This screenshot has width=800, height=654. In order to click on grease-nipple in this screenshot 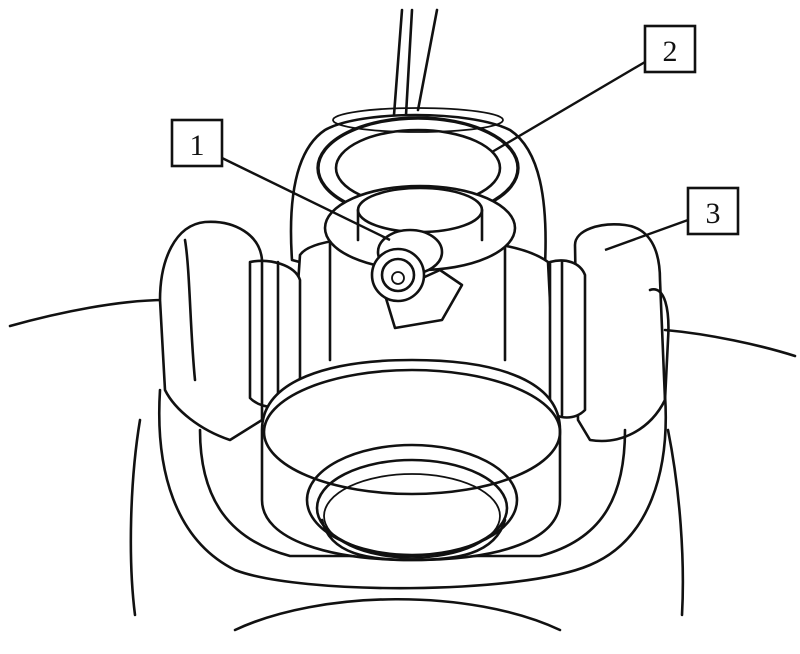, I will do `click(417, 279)`.